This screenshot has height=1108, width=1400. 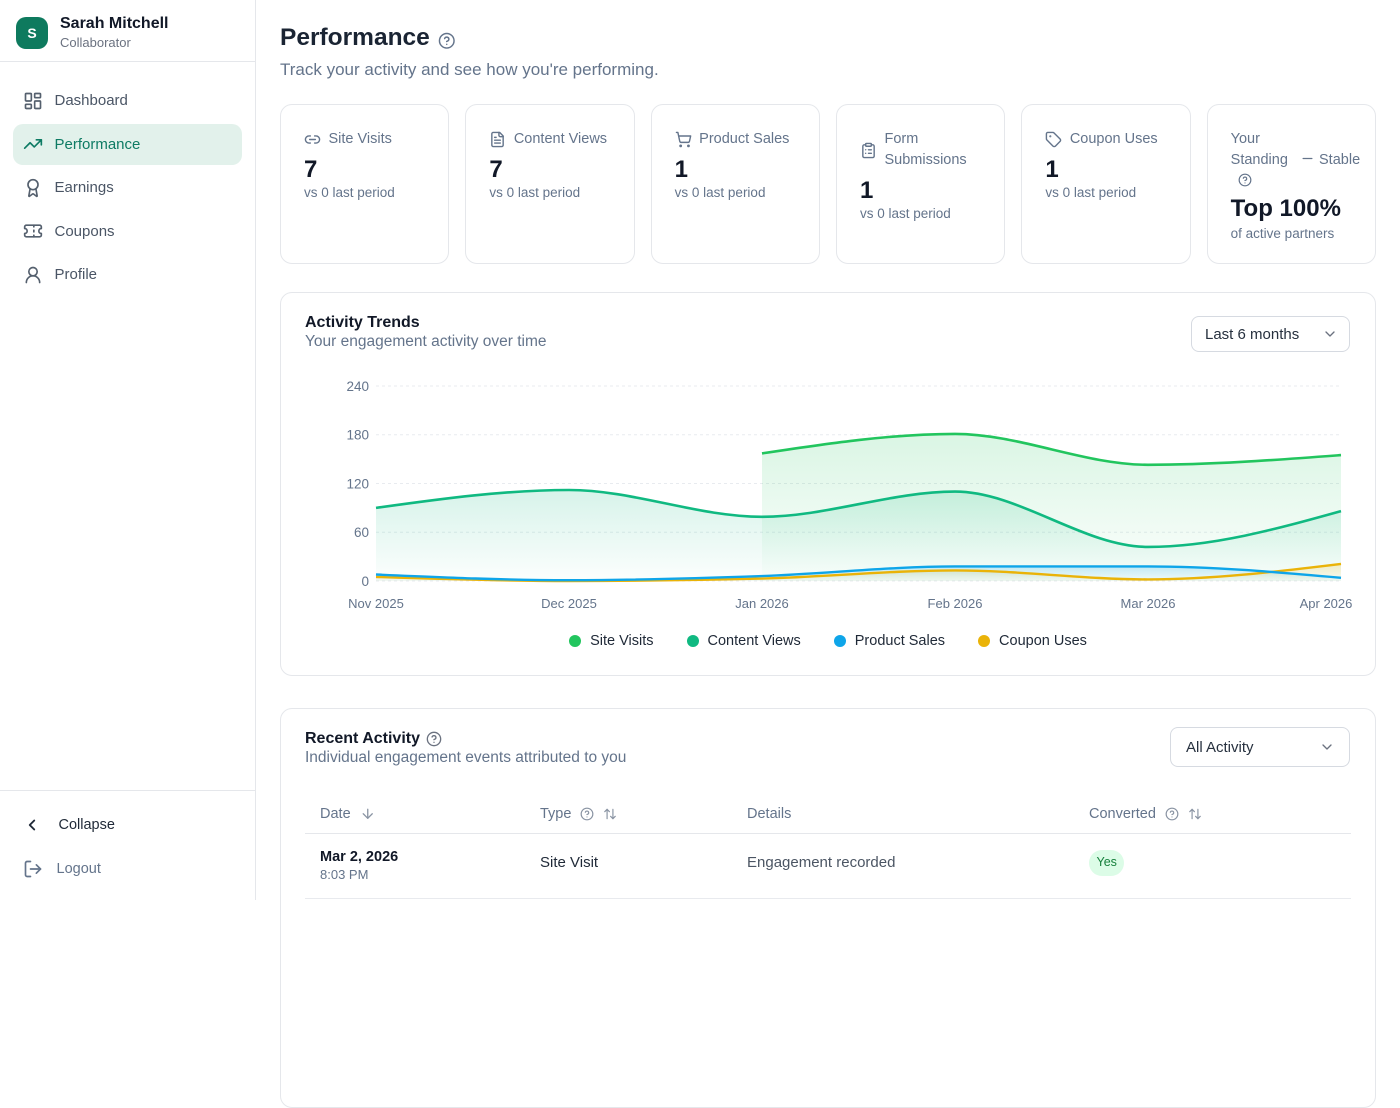 I want to click on svg-text: 180, so click(x=357, y=435).